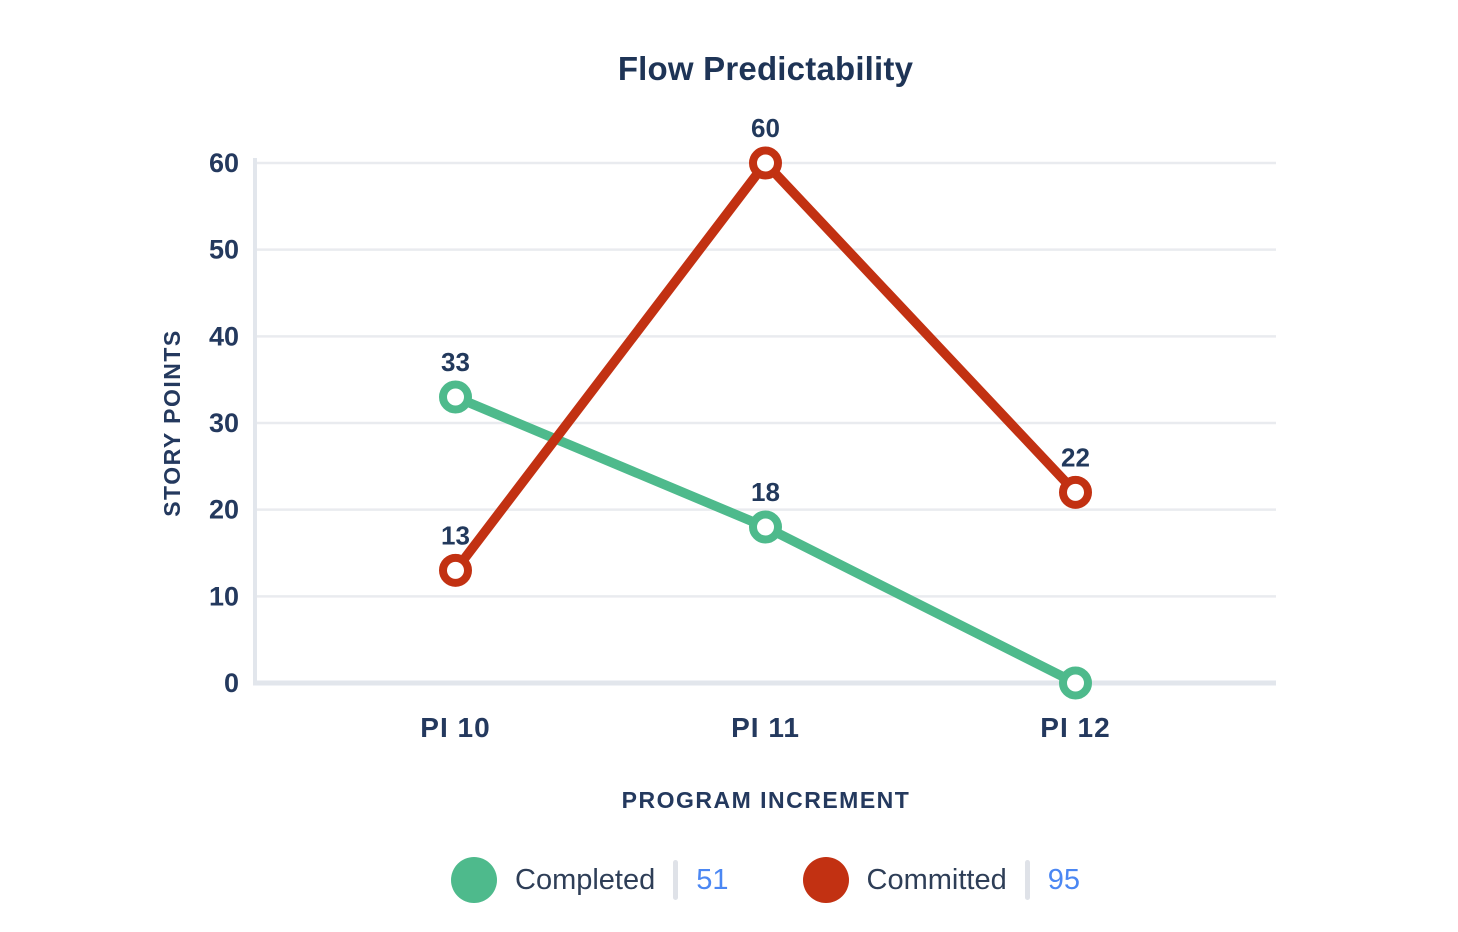  I want to click on committed-series-label: Committed, so click(936, 879).